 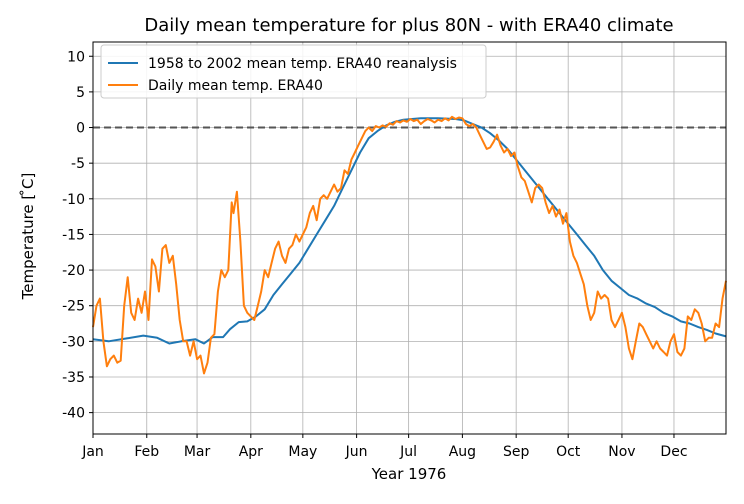 I want to click on x-tick-label: May, so click(x=302, y=452).